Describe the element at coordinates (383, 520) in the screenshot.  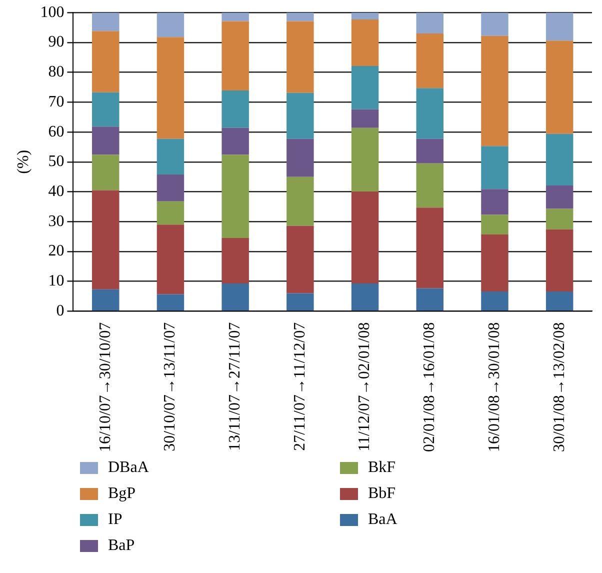
I see `legend-label: BaA` at that location.